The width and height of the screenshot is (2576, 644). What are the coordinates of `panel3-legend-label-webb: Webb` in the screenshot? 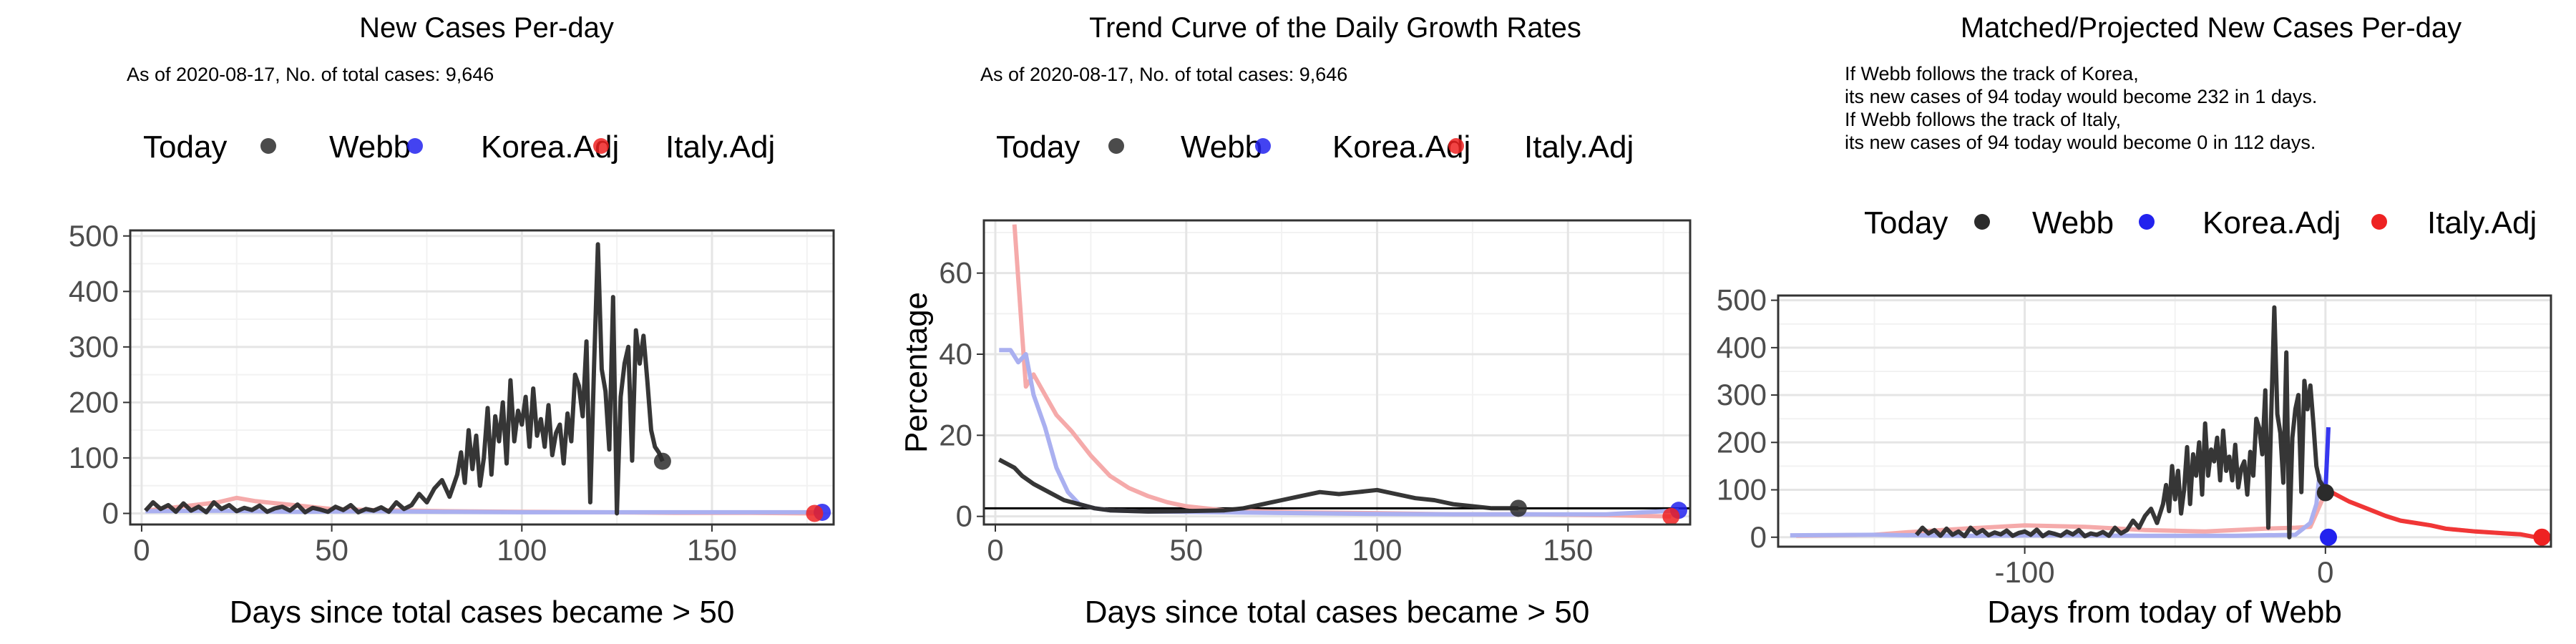 It's located at (2073, 222).